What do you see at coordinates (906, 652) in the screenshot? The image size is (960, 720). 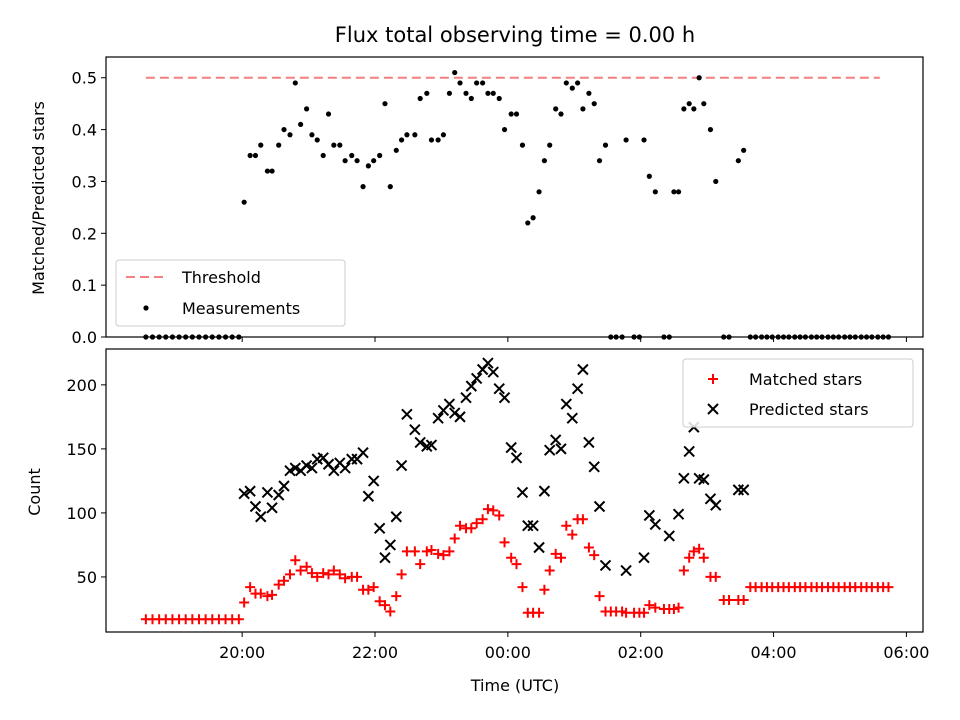 I see `x-tick-label: 06:00` at bounding box center [906, 652].